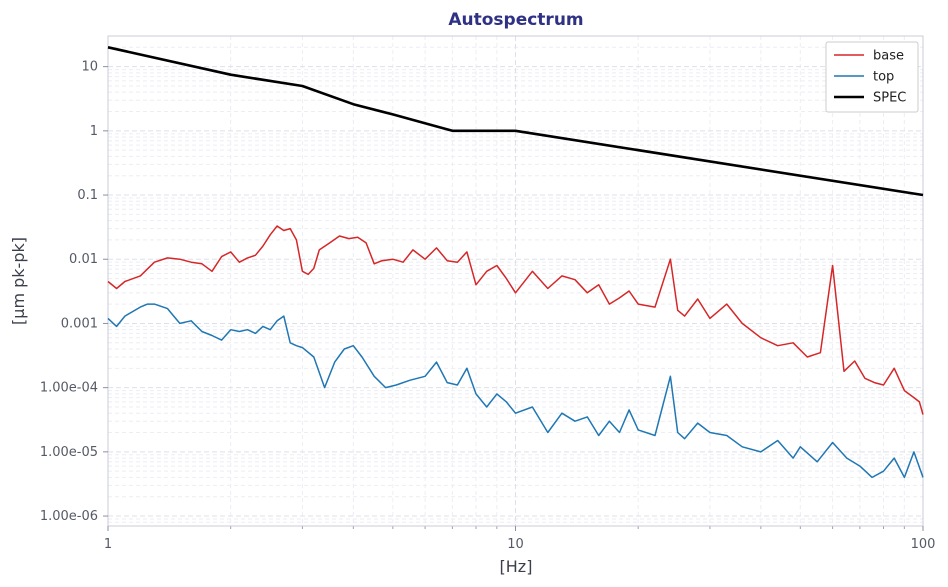 The height and width of the screenshot is (587, 948). I want to click on x-axis-ticks: 1 10 100, so click(520, 539).